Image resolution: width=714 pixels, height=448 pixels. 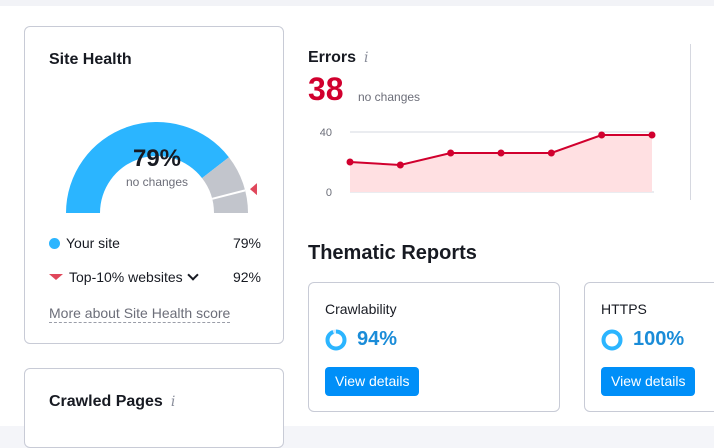 What do you see at coordinates (690, 122) in the screenshot?
I see `vertical-divider` at bounding box center [690, 122].